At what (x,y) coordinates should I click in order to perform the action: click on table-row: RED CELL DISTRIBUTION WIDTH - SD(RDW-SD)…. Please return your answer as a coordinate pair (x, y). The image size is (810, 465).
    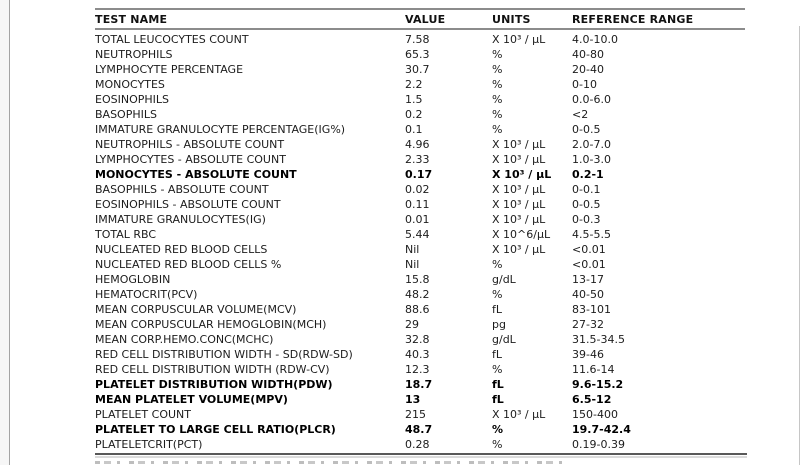
    Looking at the image, I should click on (420, 354).